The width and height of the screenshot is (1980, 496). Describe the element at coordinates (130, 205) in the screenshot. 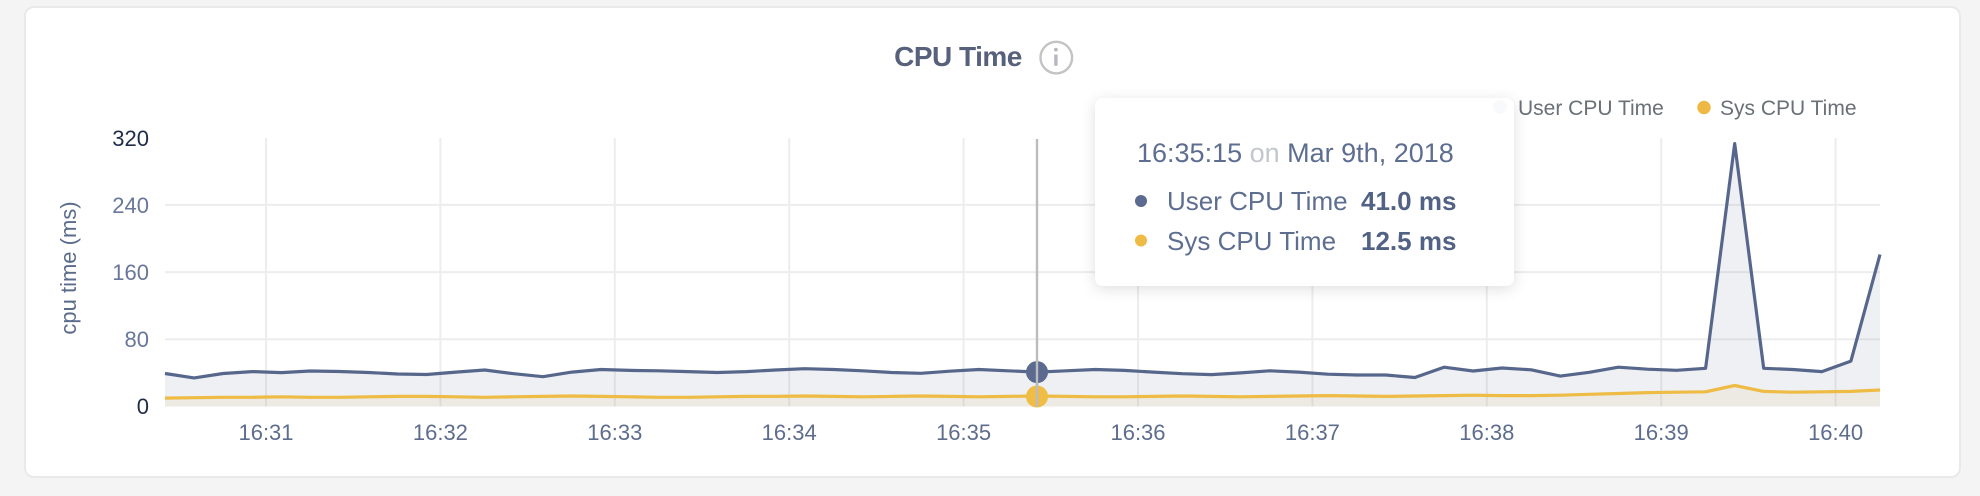

I see `svg-text: 240` at that location.